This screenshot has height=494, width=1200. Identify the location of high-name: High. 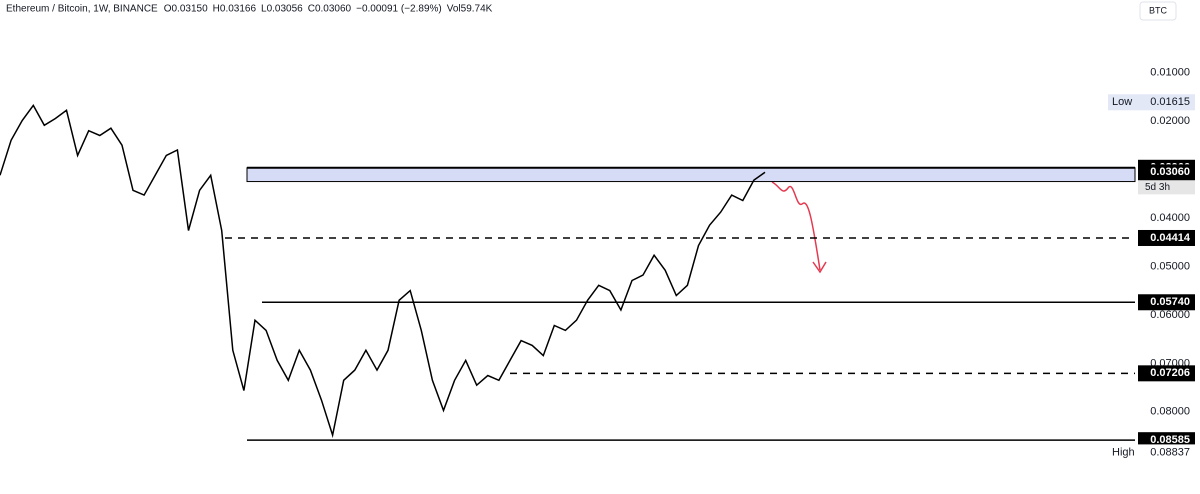
(1123, 452).